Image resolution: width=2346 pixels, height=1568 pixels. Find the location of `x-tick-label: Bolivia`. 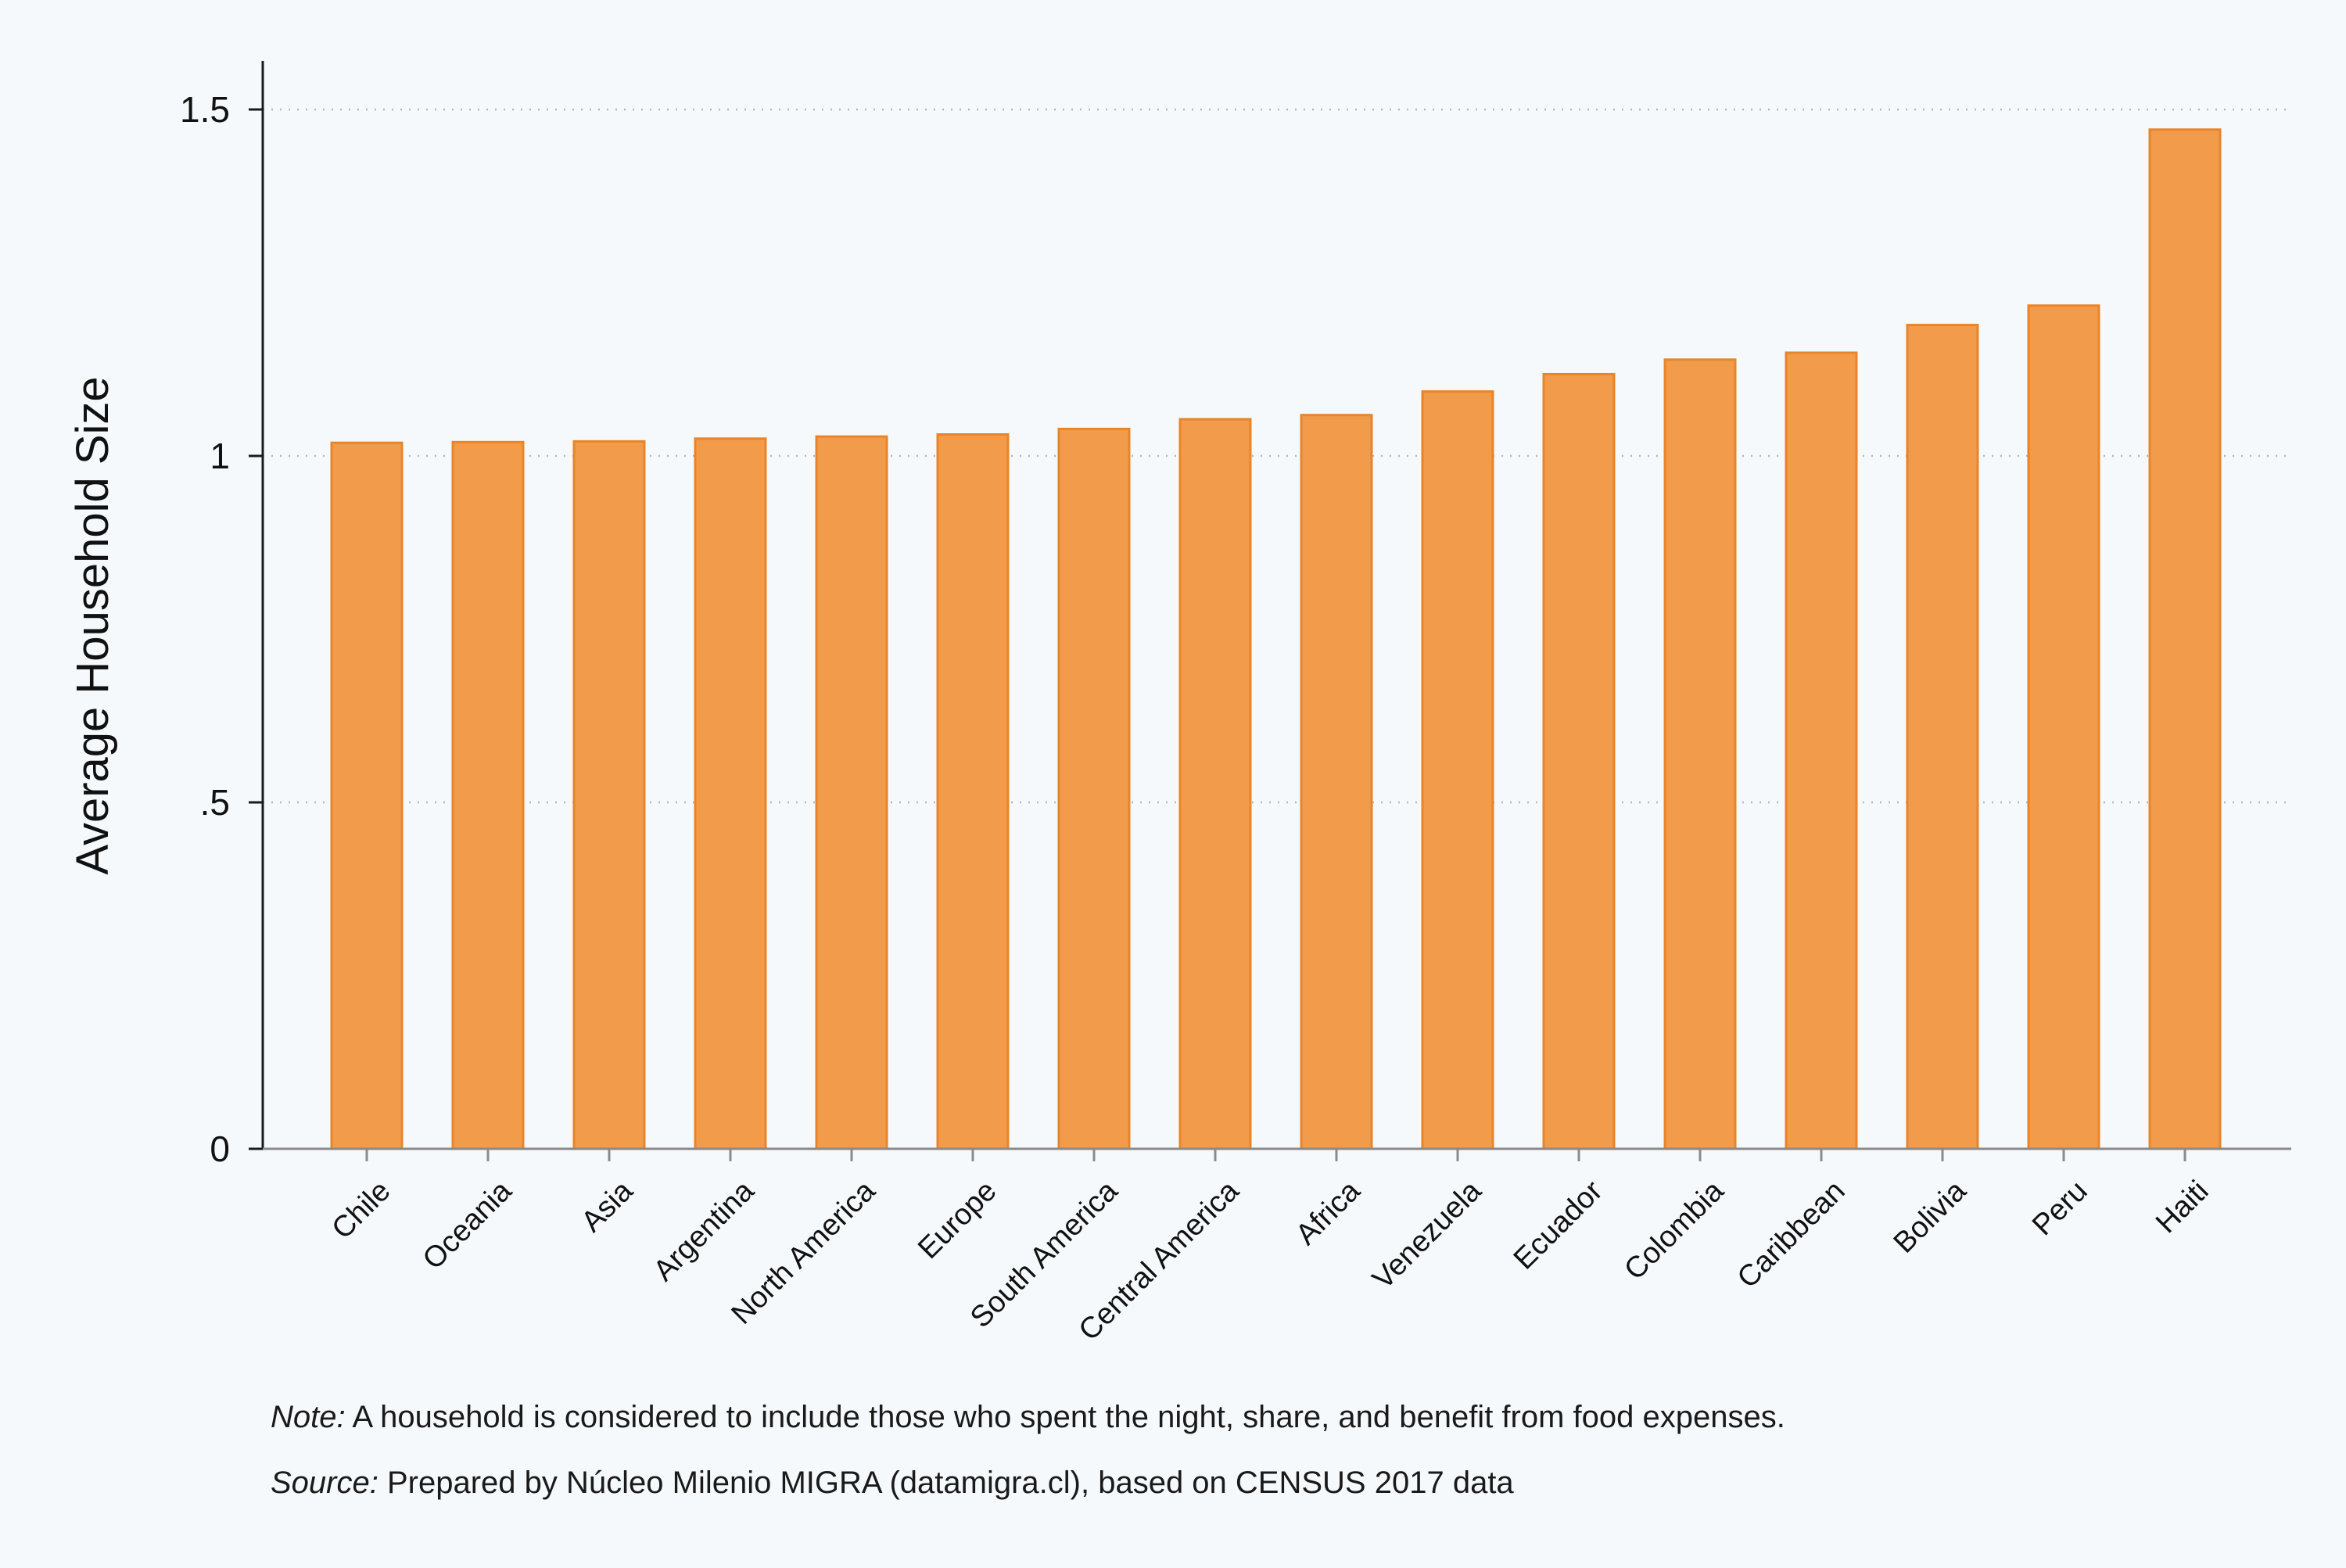

x-tick-label: Bolivia is located at coordinates (1931, 1216).